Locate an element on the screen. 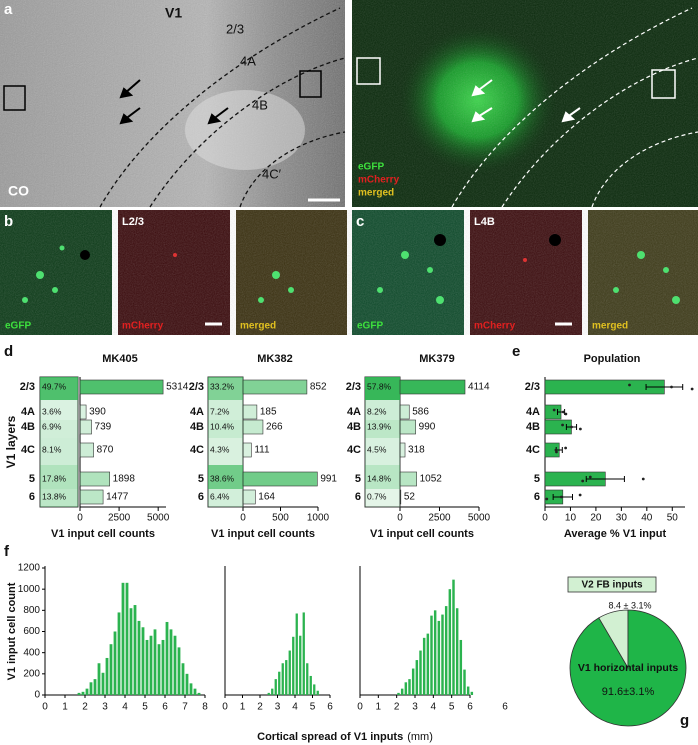 This screenshot has height=745, width=698. area-label: V1 is located at coordinates (173, 13).